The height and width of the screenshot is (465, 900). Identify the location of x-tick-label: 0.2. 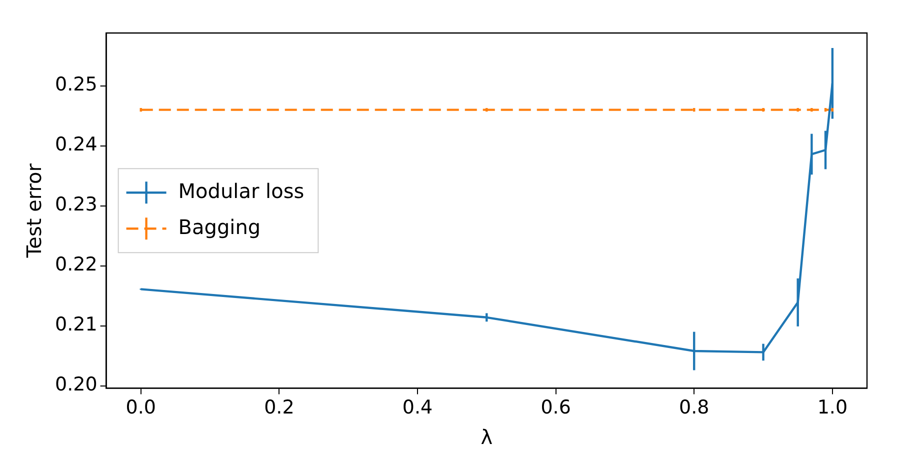
(279, 407).